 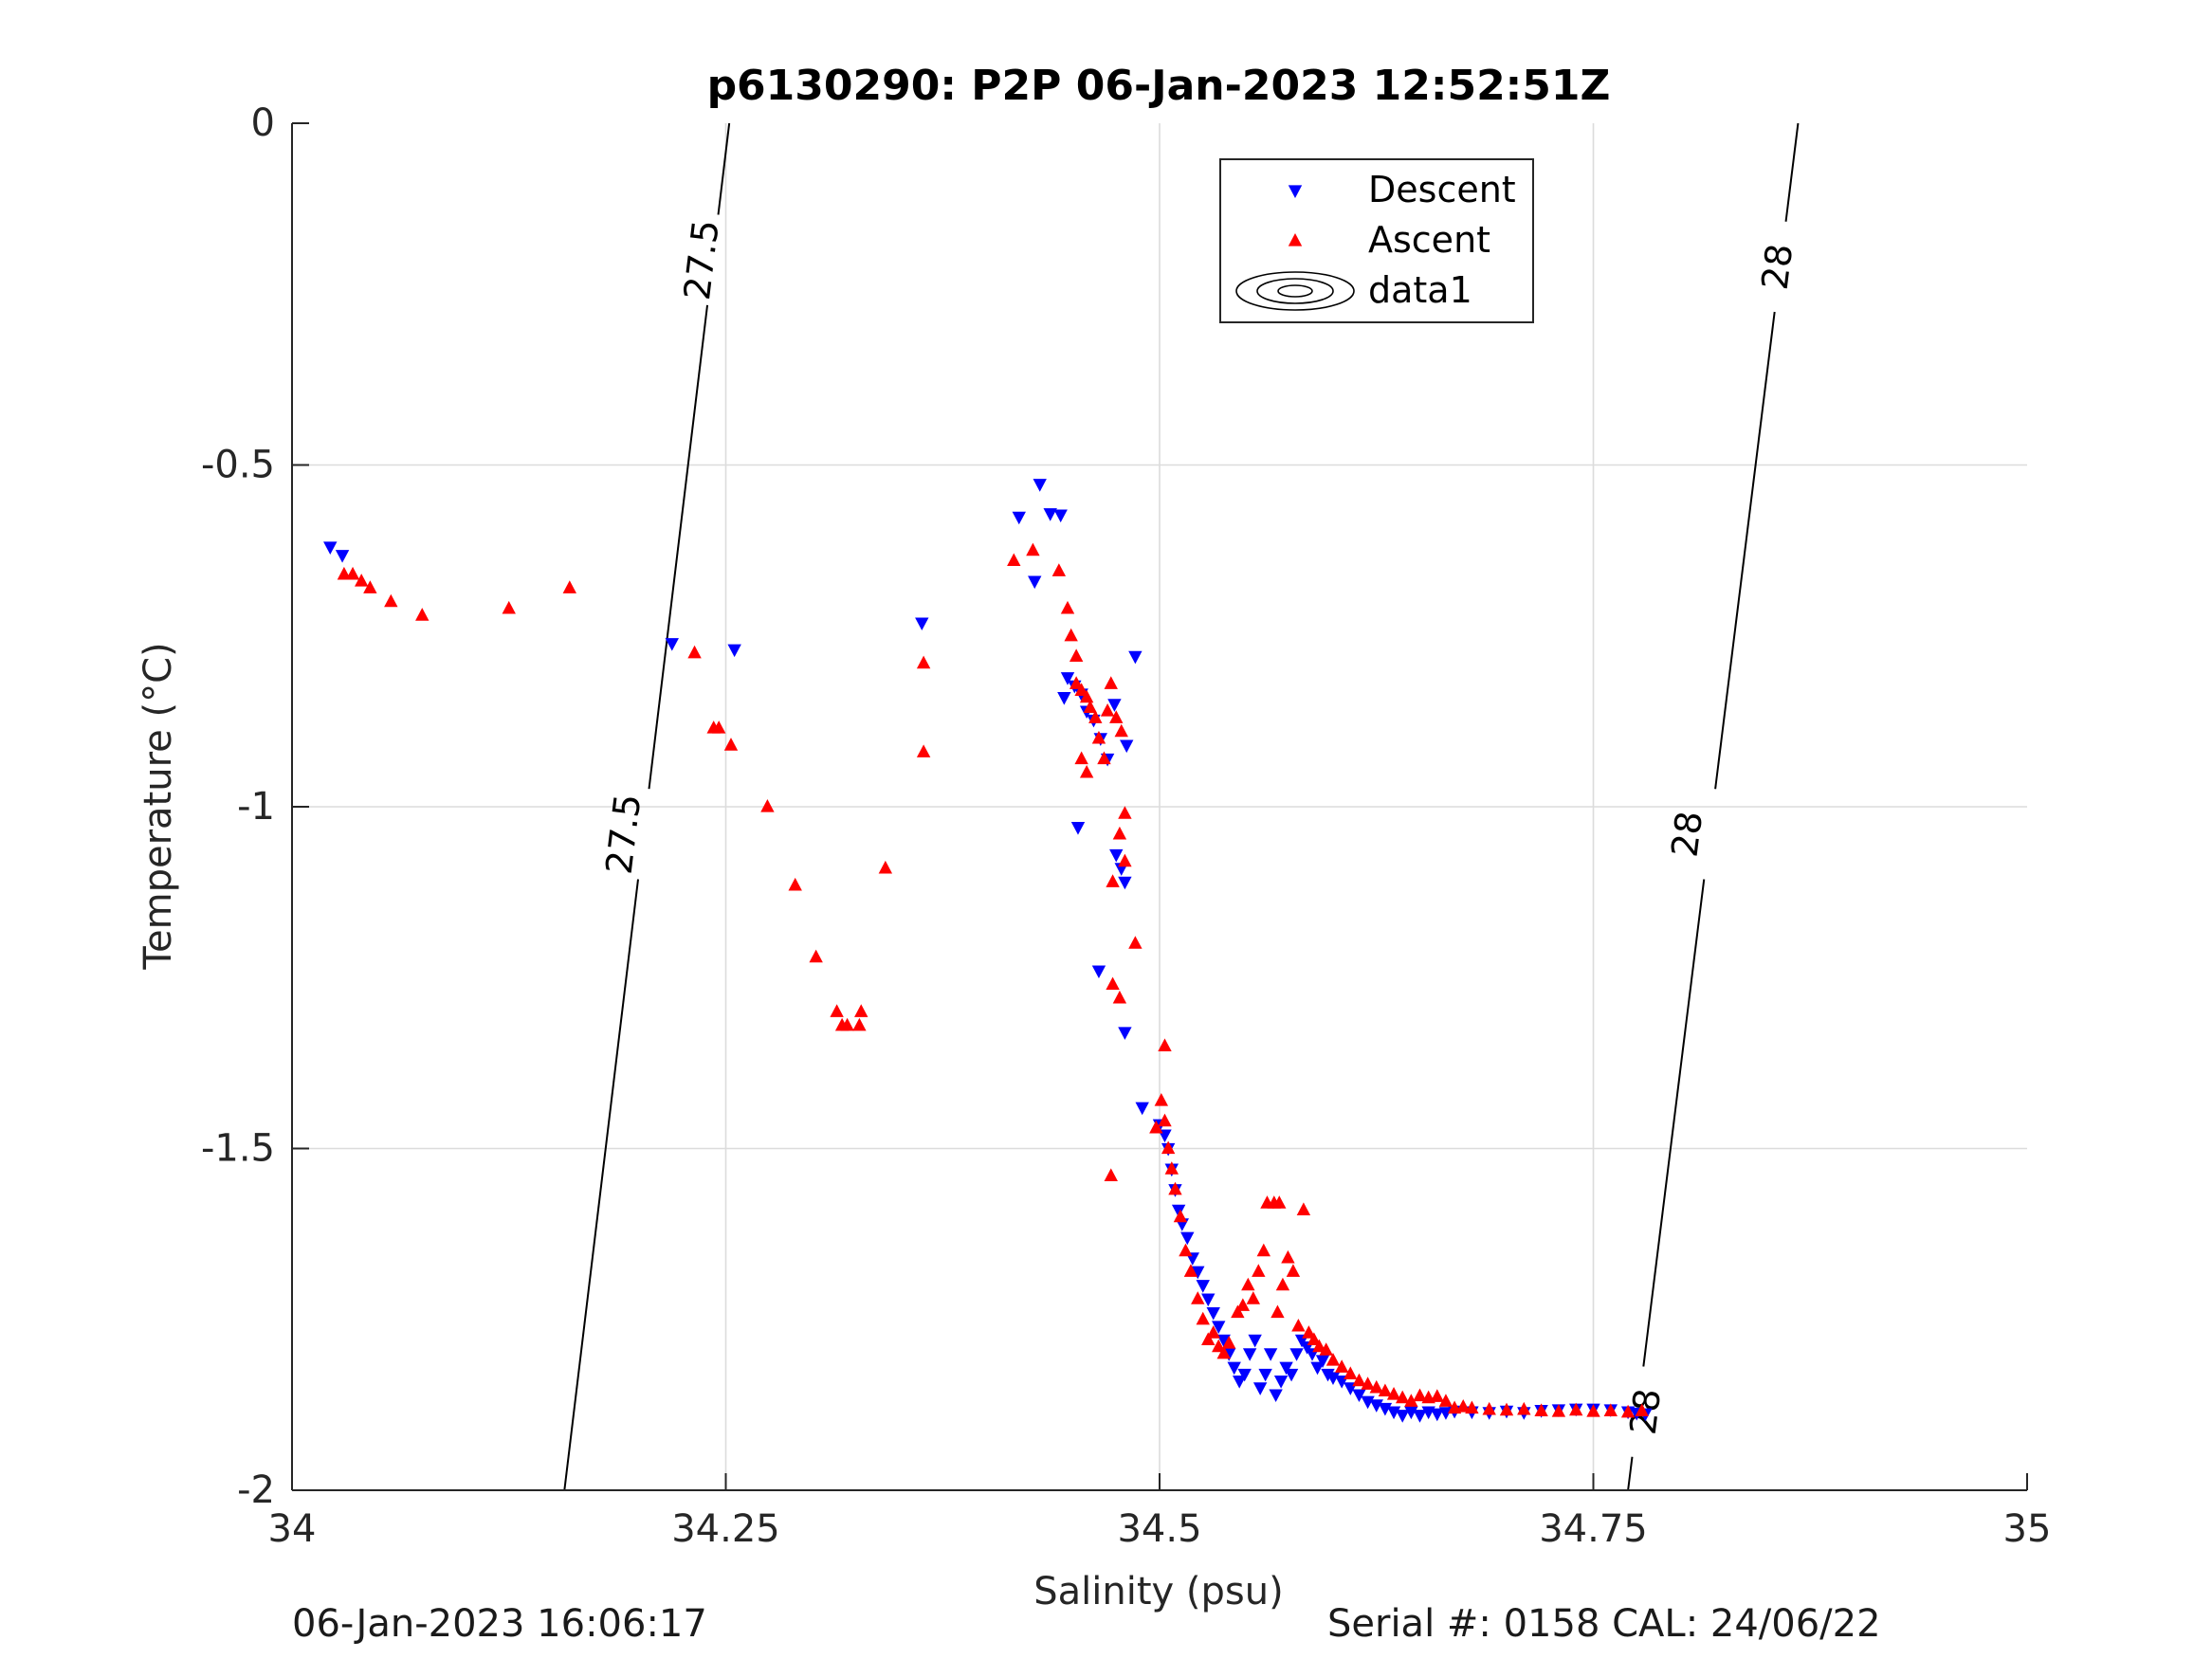 I want to click on y-axis-label: Temperature (°C), so click(x=158, y=806).